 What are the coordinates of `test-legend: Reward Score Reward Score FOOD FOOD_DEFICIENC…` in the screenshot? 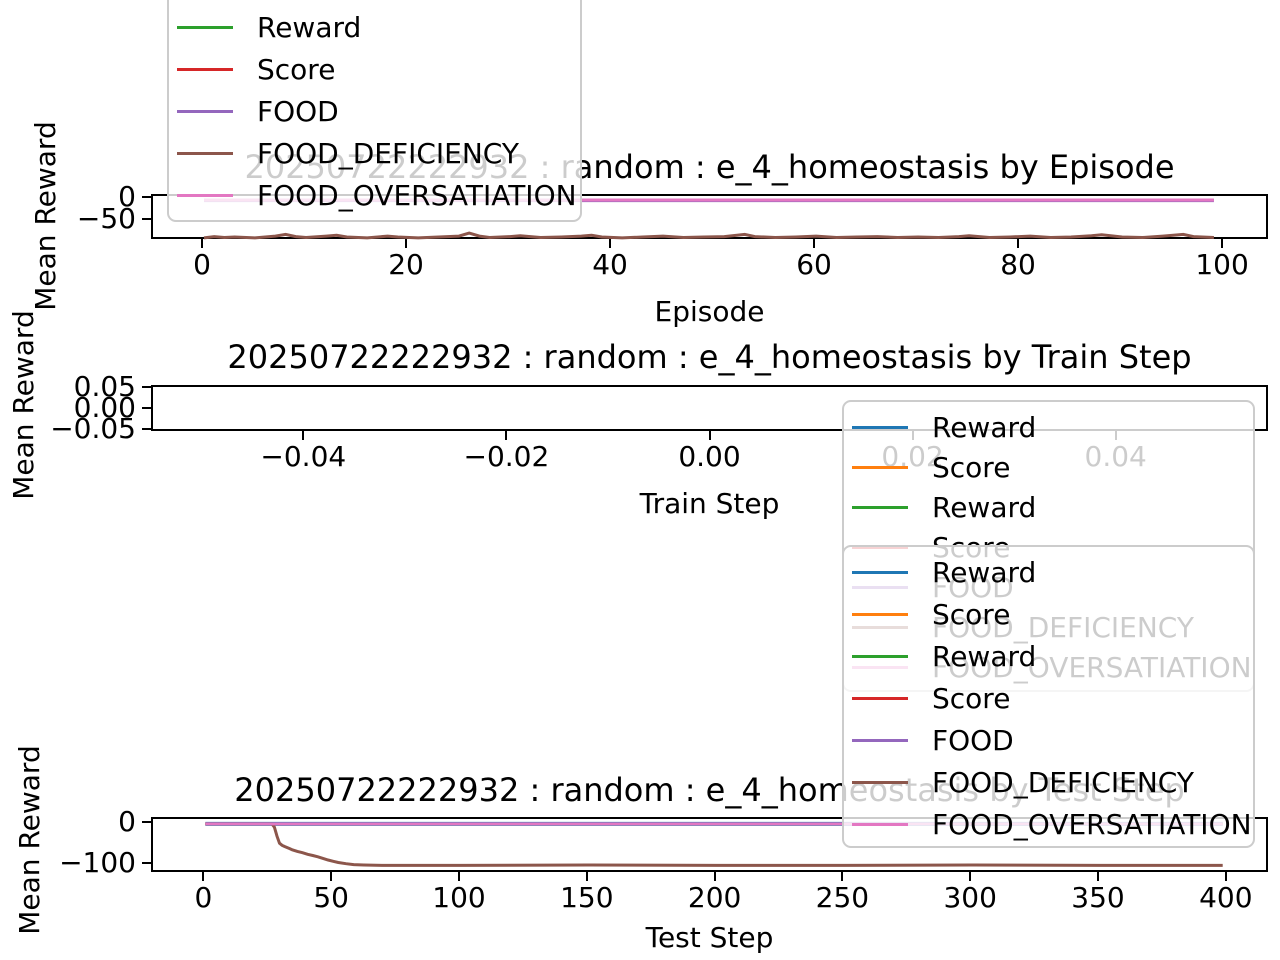 It's located at (1048, 696).